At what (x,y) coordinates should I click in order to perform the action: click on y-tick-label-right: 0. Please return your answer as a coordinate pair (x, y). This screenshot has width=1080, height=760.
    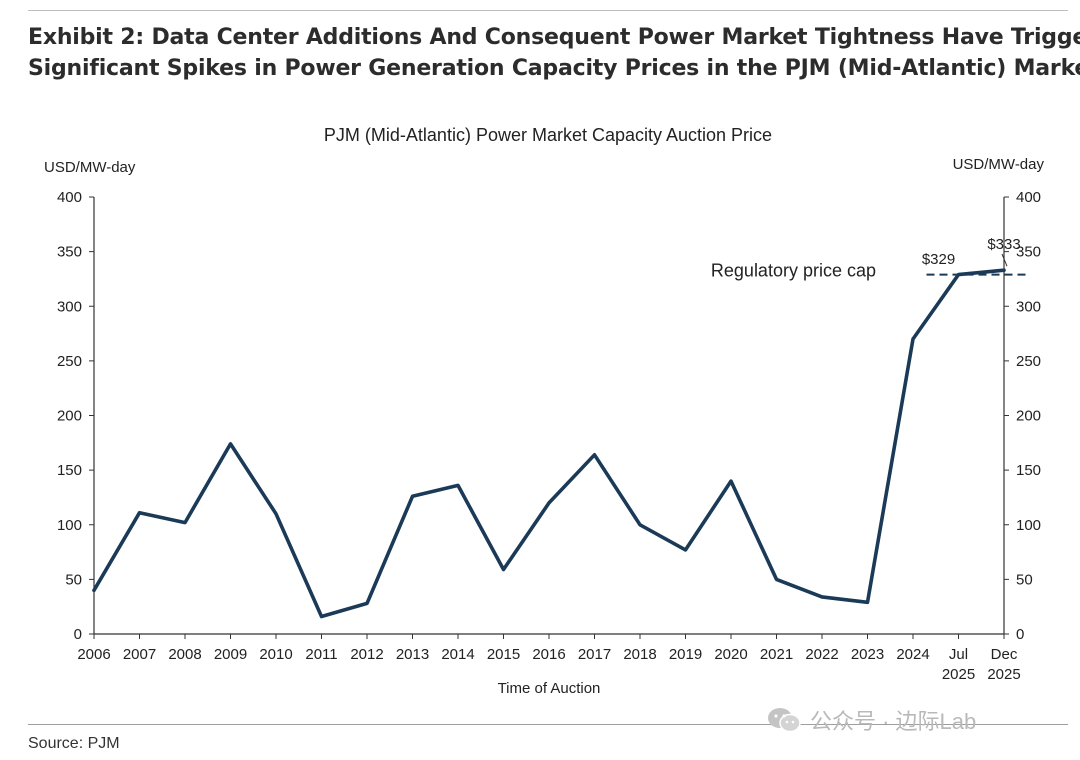
    Looking at the image, I should click on (1020, 634).